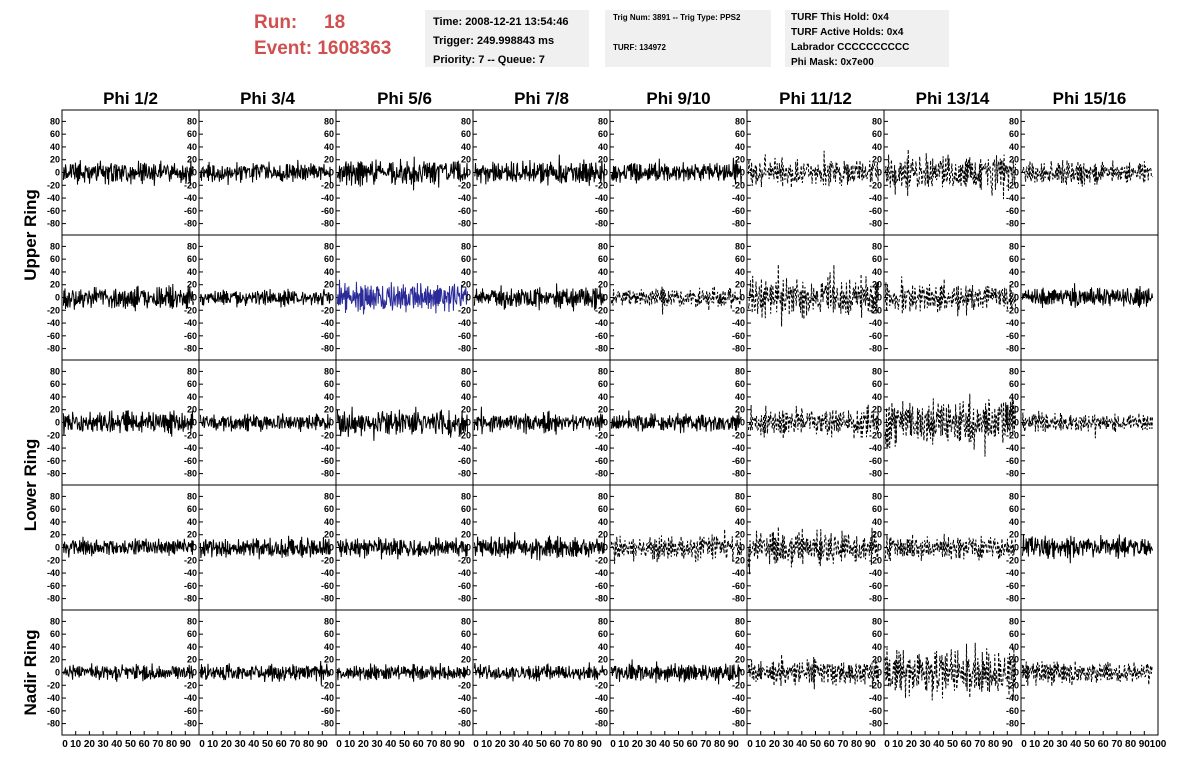 This screenshot has width=1196, height=772. What do you see at coordinates (1090, 98) in the screenshot?
I see `column-header: Phi 15/16` at bounding box center [1090, 98].